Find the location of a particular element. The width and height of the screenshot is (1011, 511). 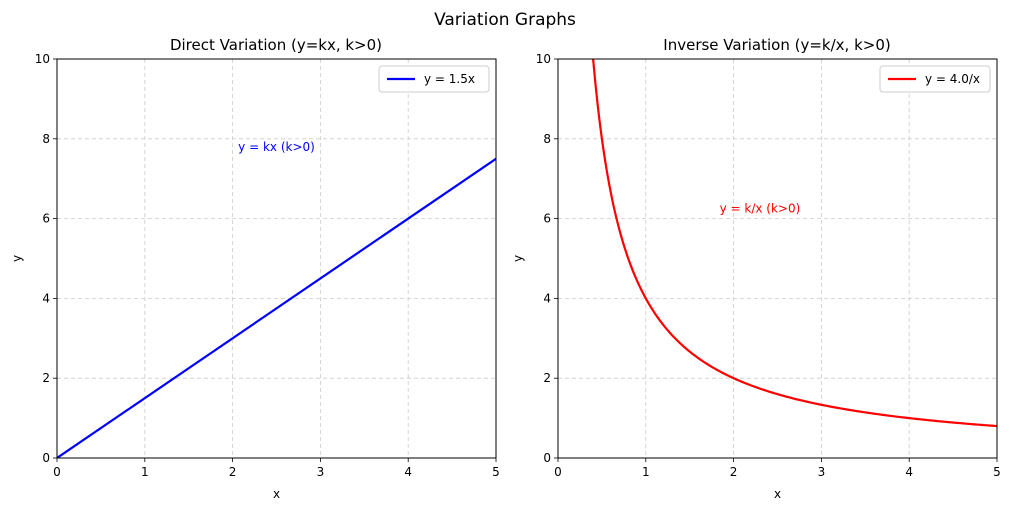

inverse-x-axis-label: x is located at coordinates (777, 494).